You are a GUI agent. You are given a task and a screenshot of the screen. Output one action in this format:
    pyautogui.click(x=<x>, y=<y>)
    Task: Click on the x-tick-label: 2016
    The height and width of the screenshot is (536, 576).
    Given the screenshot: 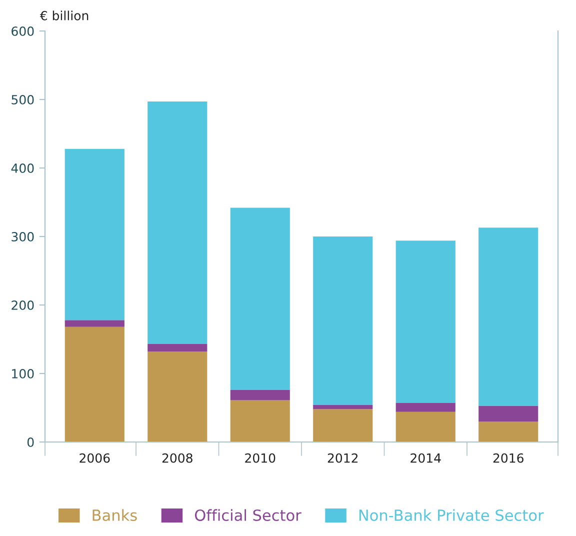 What is the action you would take?
    pyautogui.click(x=508, y=458)
    